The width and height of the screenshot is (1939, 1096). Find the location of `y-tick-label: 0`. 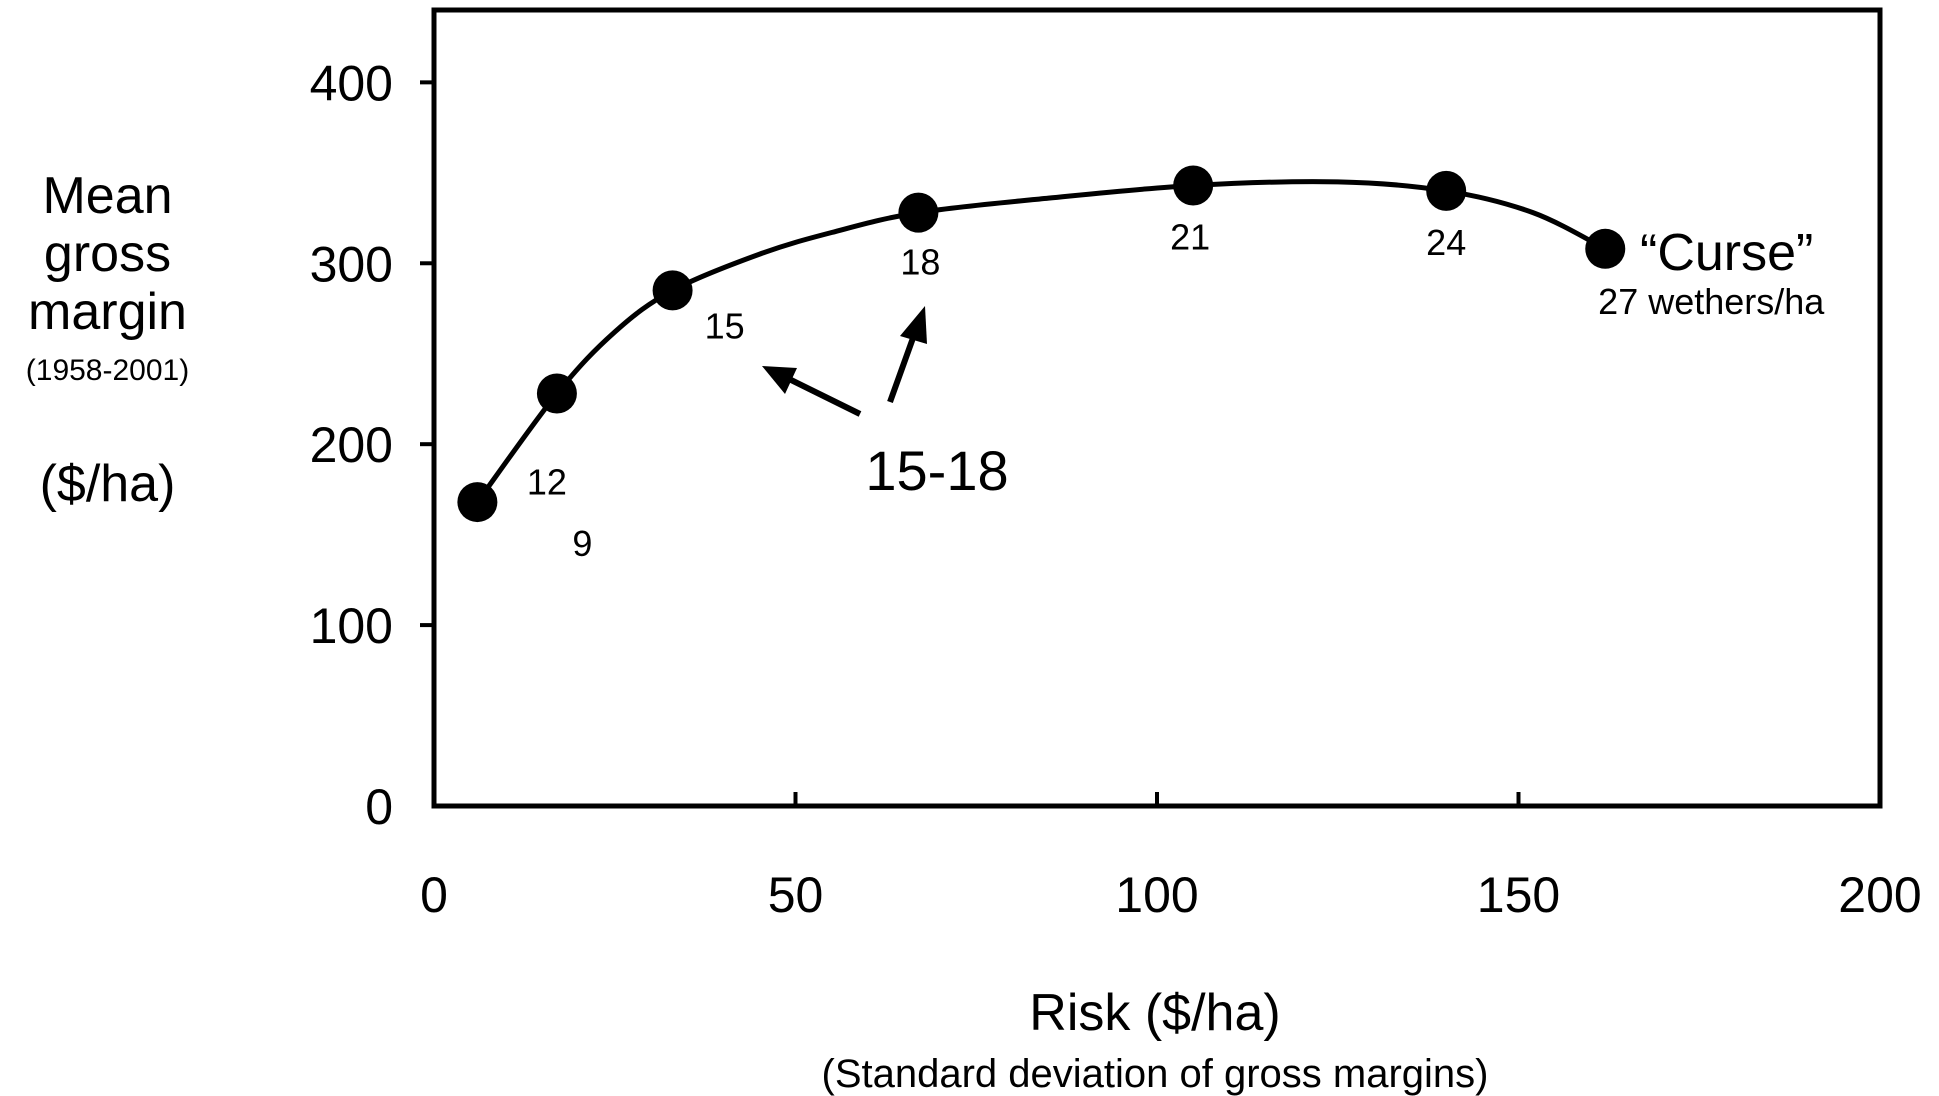

y-tick-label: 0 is located at coordinates (379, 807).